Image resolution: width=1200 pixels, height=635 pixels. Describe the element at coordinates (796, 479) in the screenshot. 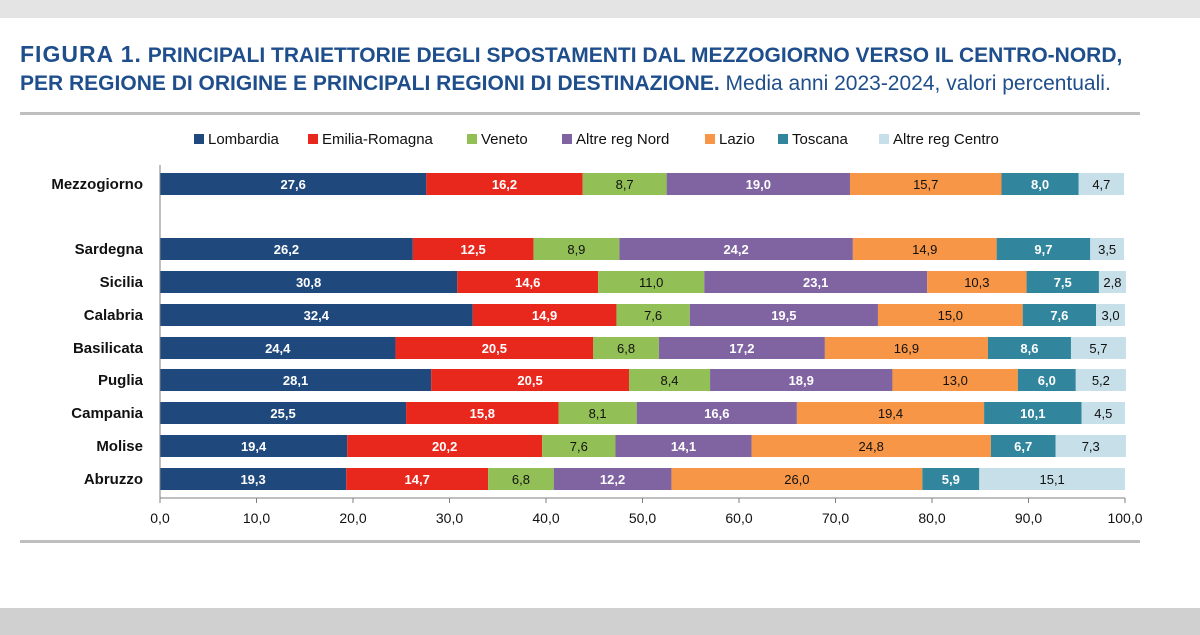

I see `data-label-8-4: 26,0` at that location.